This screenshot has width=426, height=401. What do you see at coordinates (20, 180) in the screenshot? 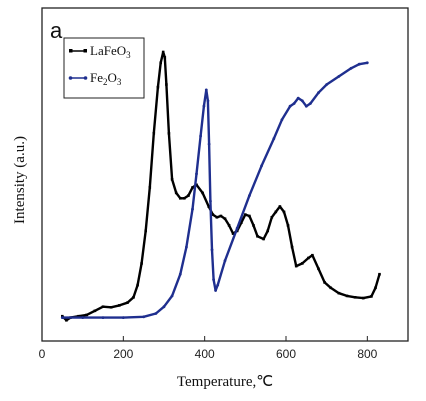
I see `y-axis-title: Intensity (a.u.)` at bounding box center [20, 180].